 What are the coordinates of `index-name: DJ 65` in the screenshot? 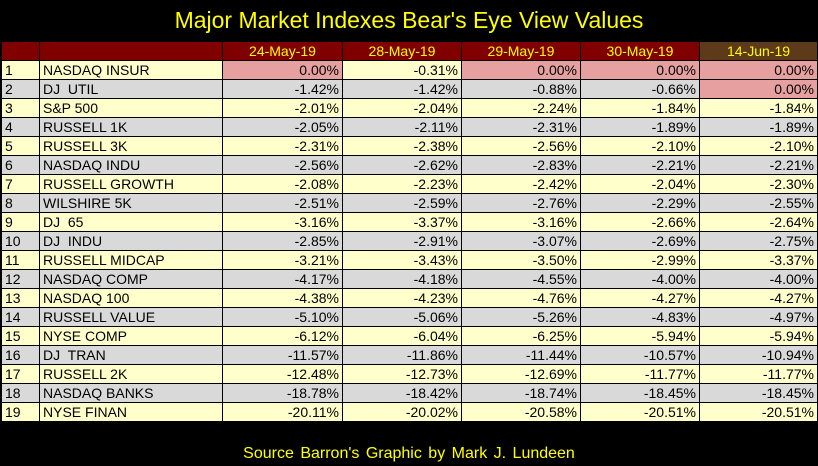 It's located at (131, 222).